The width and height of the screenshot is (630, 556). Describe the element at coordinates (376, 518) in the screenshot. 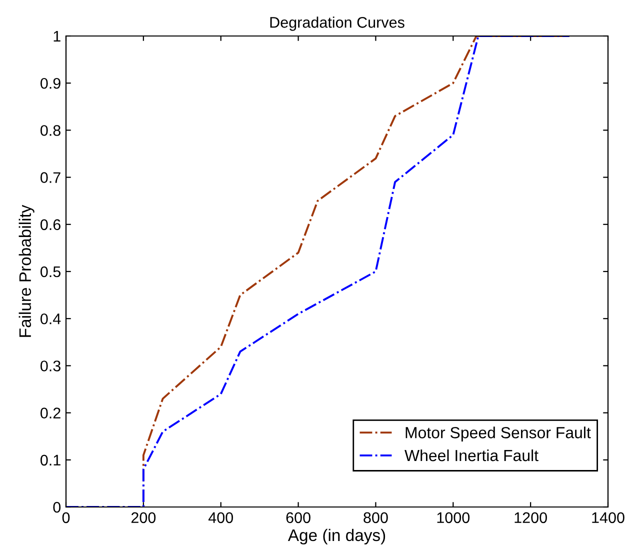

I see `x-tick-label: 800` at that location.